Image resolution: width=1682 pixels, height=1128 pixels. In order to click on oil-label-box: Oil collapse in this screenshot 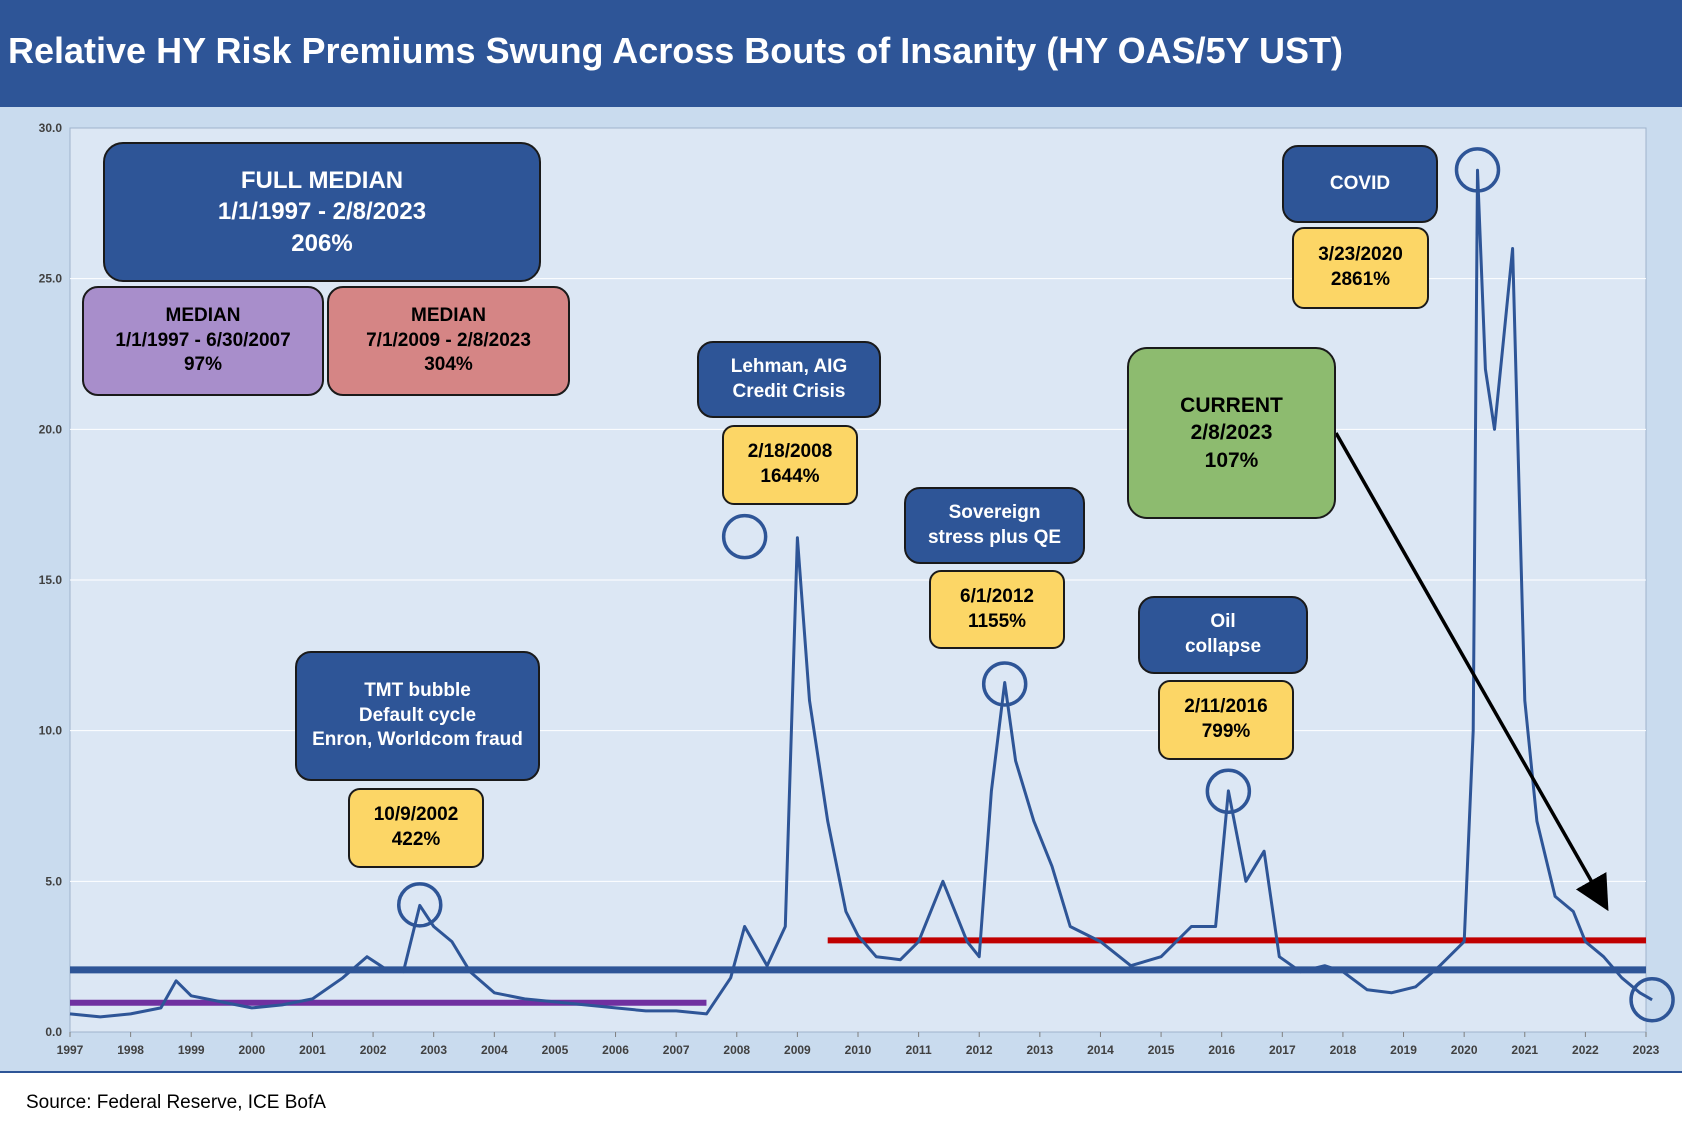, I will do `click(1223, 635)`.